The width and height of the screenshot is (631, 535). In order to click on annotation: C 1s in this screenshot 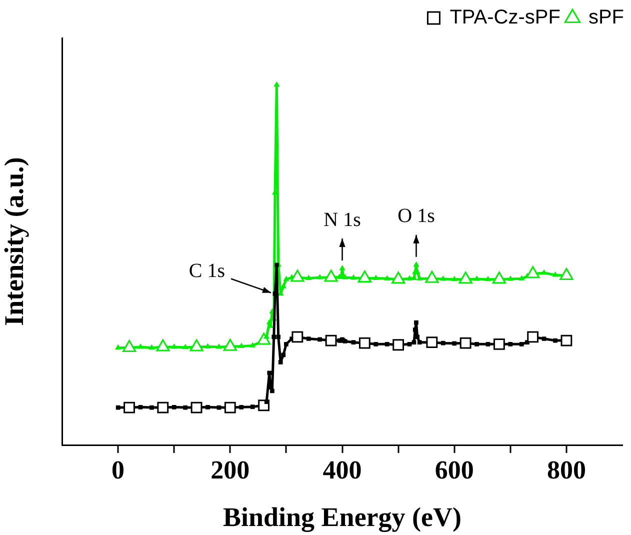, I will do `click(207, 271)`.